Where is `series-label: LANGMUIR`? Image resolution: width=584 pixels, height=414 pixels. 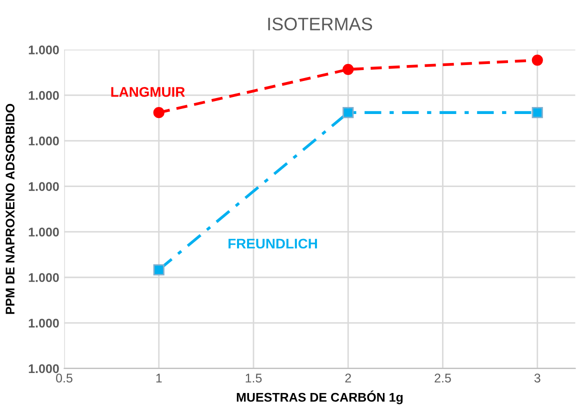 series-label: LANGMUIR is located at coordinates (148, 92).